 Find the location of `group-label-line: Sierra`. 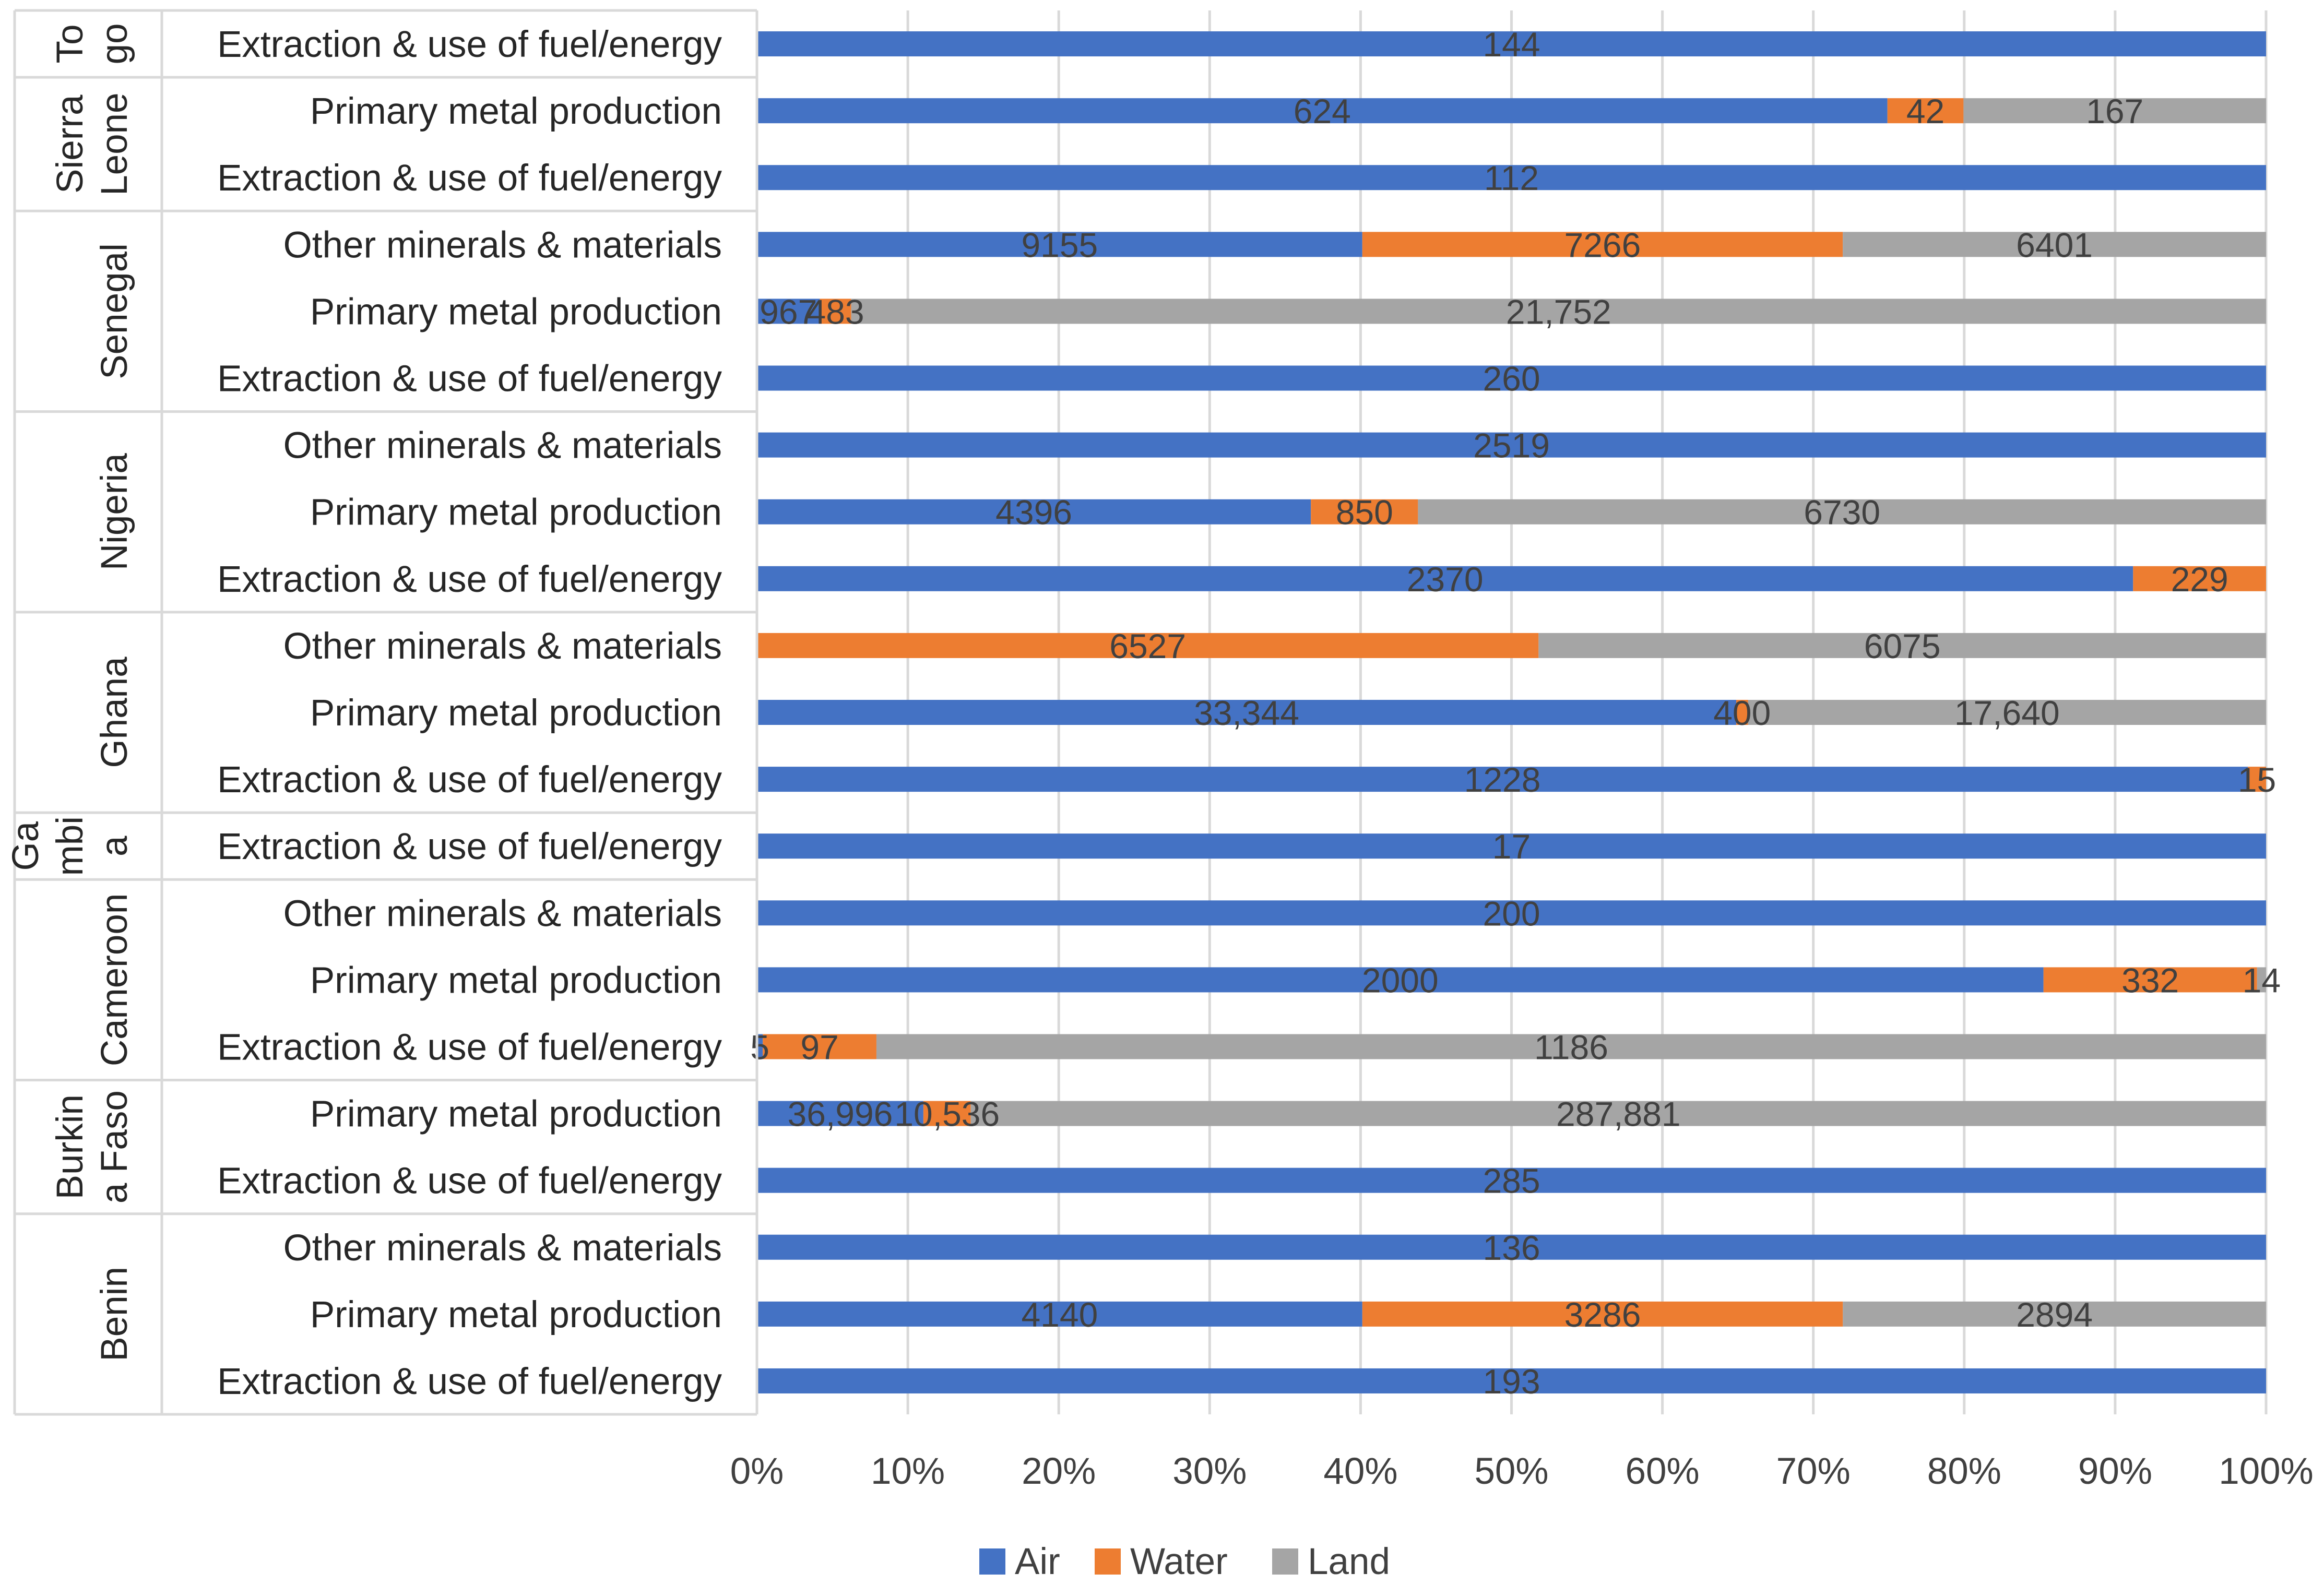

group-label-line: Sierra is located at coordinates (70, 144).